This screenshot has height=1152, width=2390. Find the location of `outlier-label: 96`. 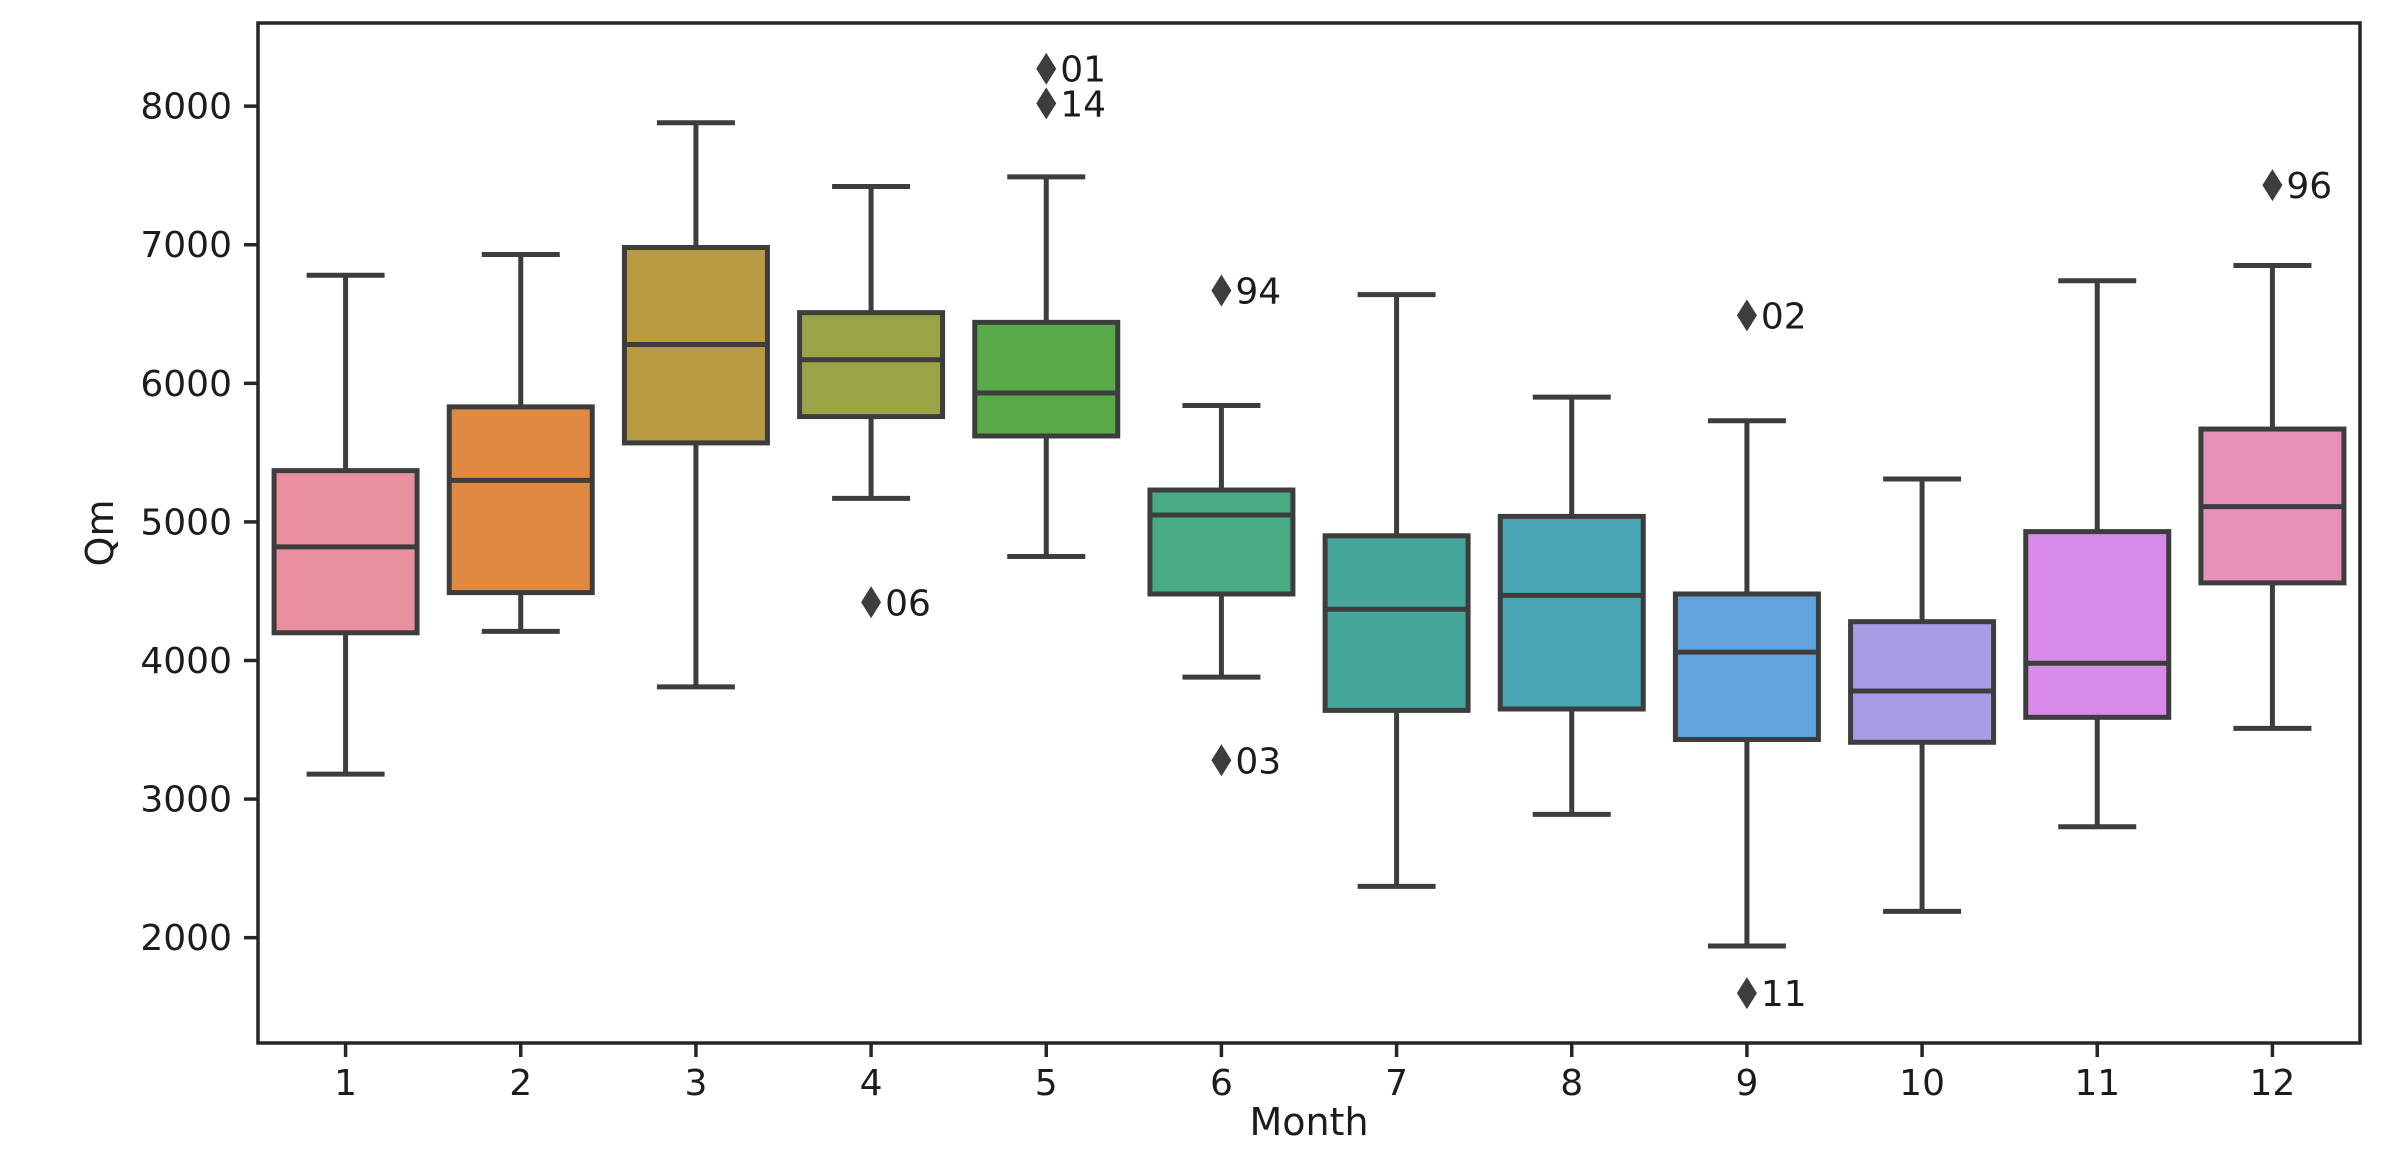

outlier-label: 96 is located at coordinates (2309, 186).